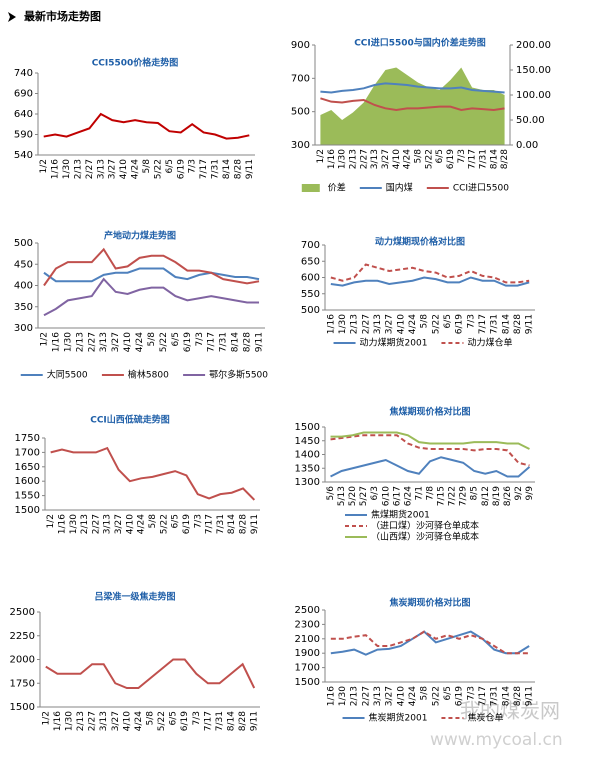 The image size is (596, 757). I want to click on legend-label: 动力煤期货2001, so click(394, 343).